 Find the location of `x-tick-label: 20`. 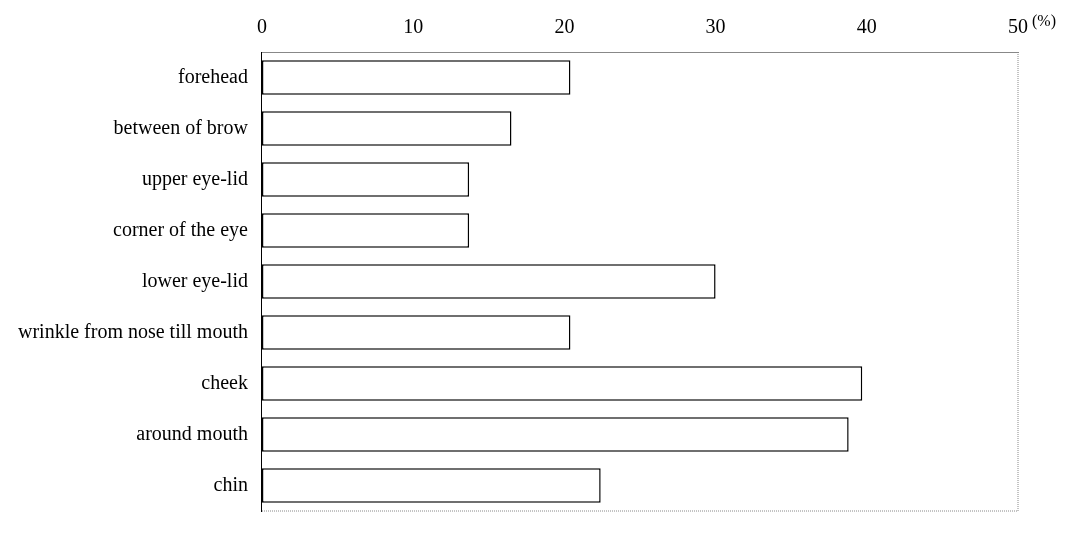

x-tick-label: 20 is located at coordinates (564, 26).